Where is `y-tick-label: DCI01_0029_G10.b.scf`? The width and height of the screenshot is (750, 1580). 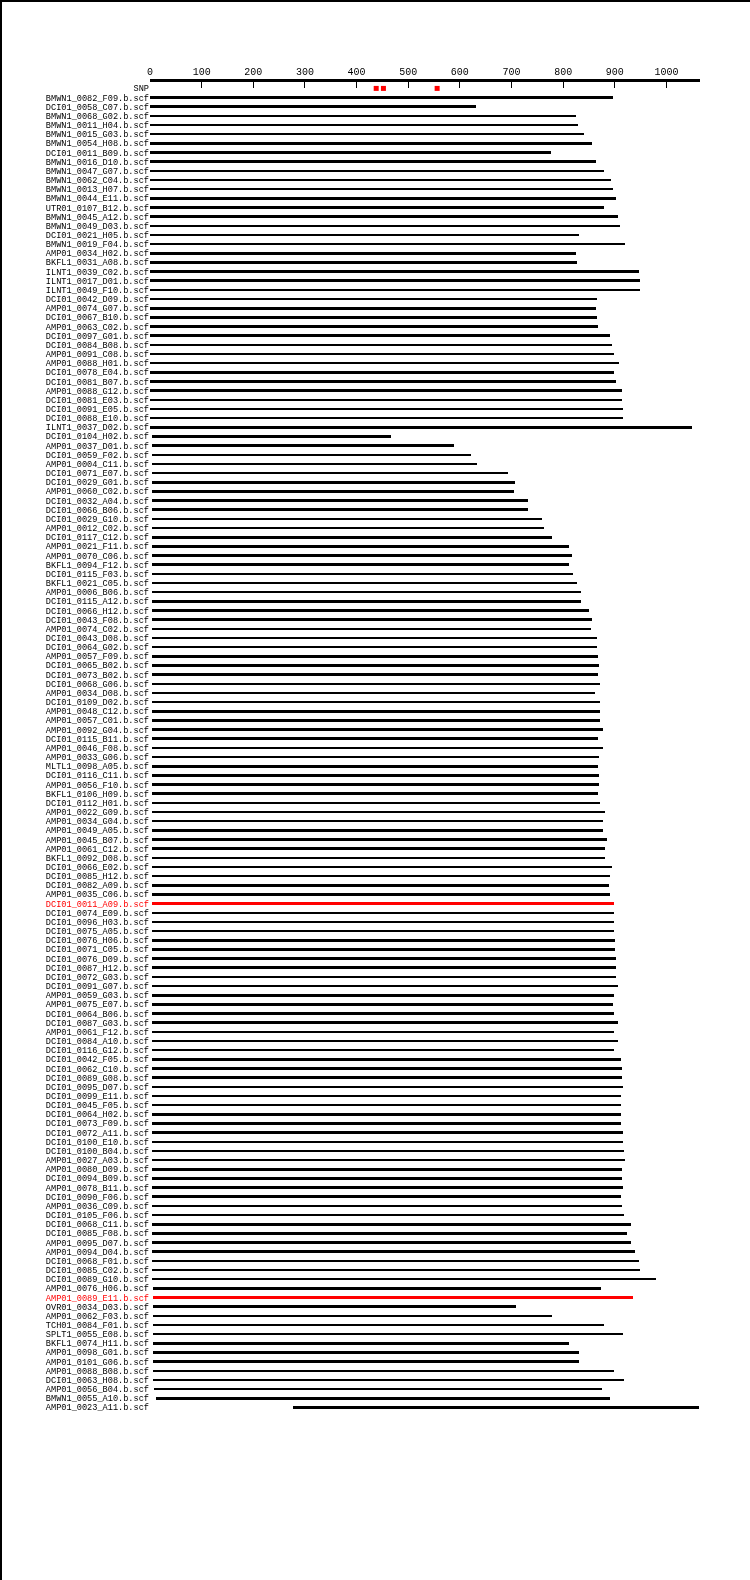
y-tick-label: DCI01_0029_G10.b.scf is located at coordinates (97, 519).